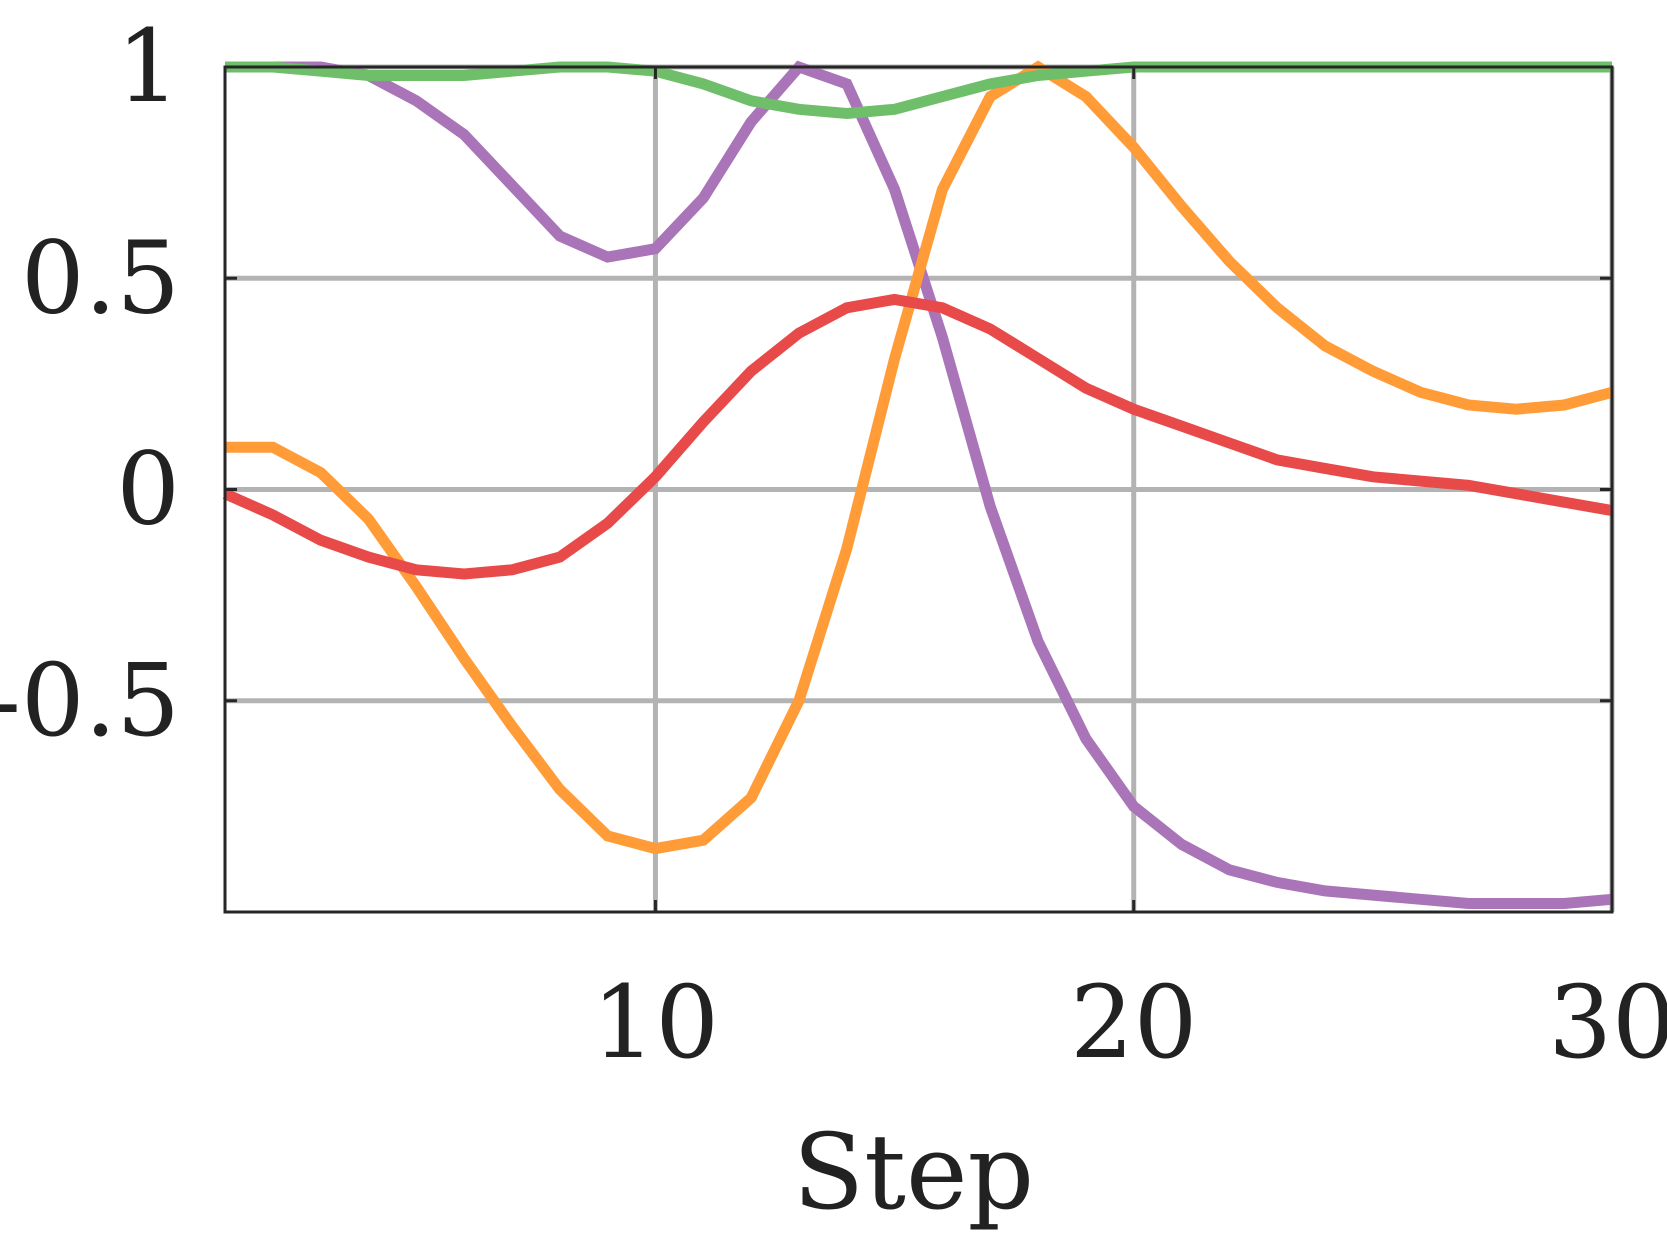 This screenshot has height=1250, width=1667. Describe the element at coordinates (100, 277) in the screenshot. I see `y-tick-label: 0.5` at that location.